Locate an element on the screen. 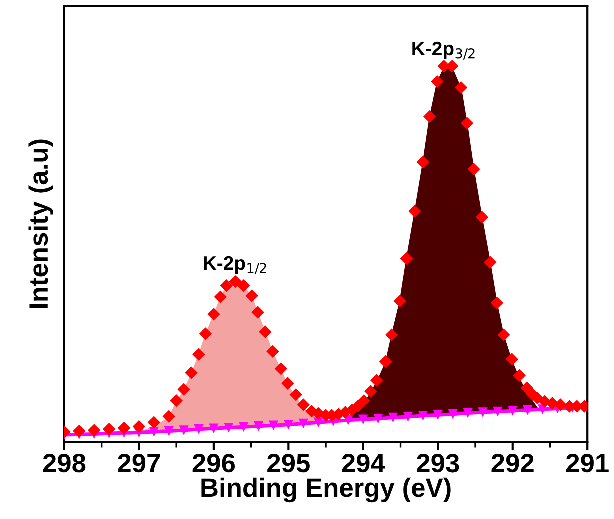  text: K-2p$_{3/2}$ is located at coordinates (443, 51).